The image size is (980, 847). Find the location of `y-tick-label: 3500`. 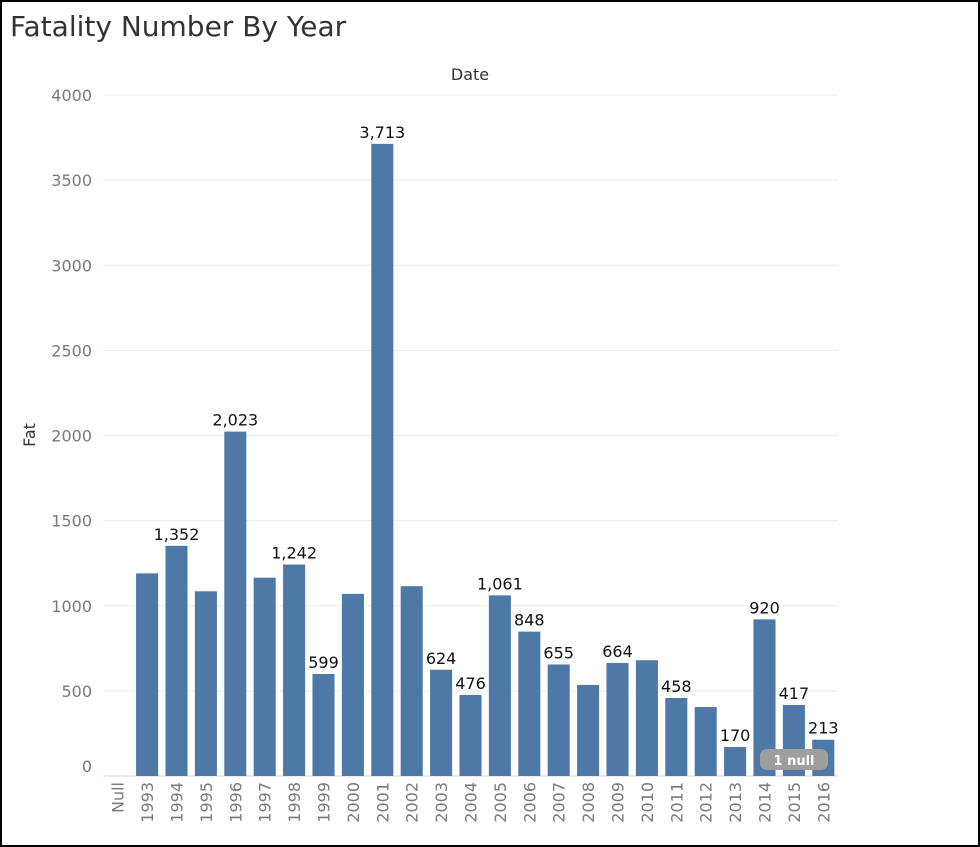

y-tick-label: 3500 is located at coordinates (71, 180).